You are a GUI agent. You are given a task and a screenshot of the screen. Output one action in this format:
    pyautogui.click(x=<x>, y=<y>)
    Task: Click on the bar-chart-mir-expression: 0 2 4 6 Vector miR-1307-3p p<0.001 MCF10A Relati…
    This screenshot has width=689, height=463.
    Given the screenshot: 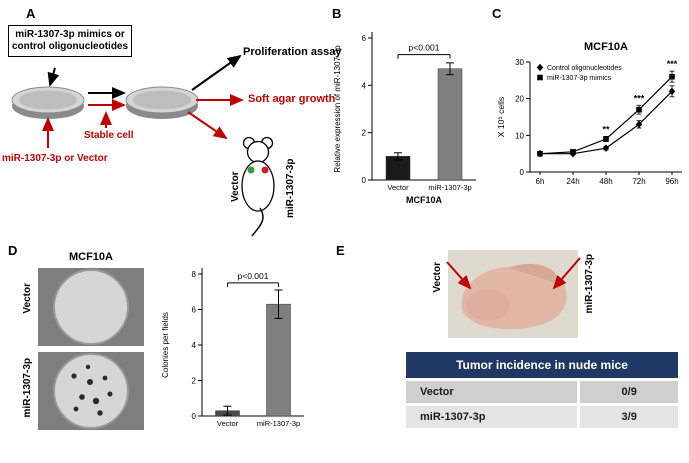 What is the action you would take?
    pyautogui.click(x=404, y=118)
    